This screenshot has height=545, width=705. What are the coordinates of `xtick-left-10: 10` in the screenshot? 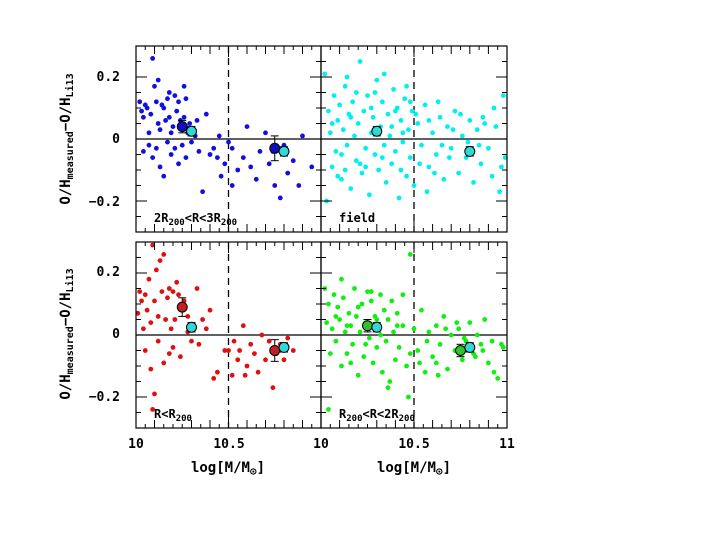 It's located at (136, 444).